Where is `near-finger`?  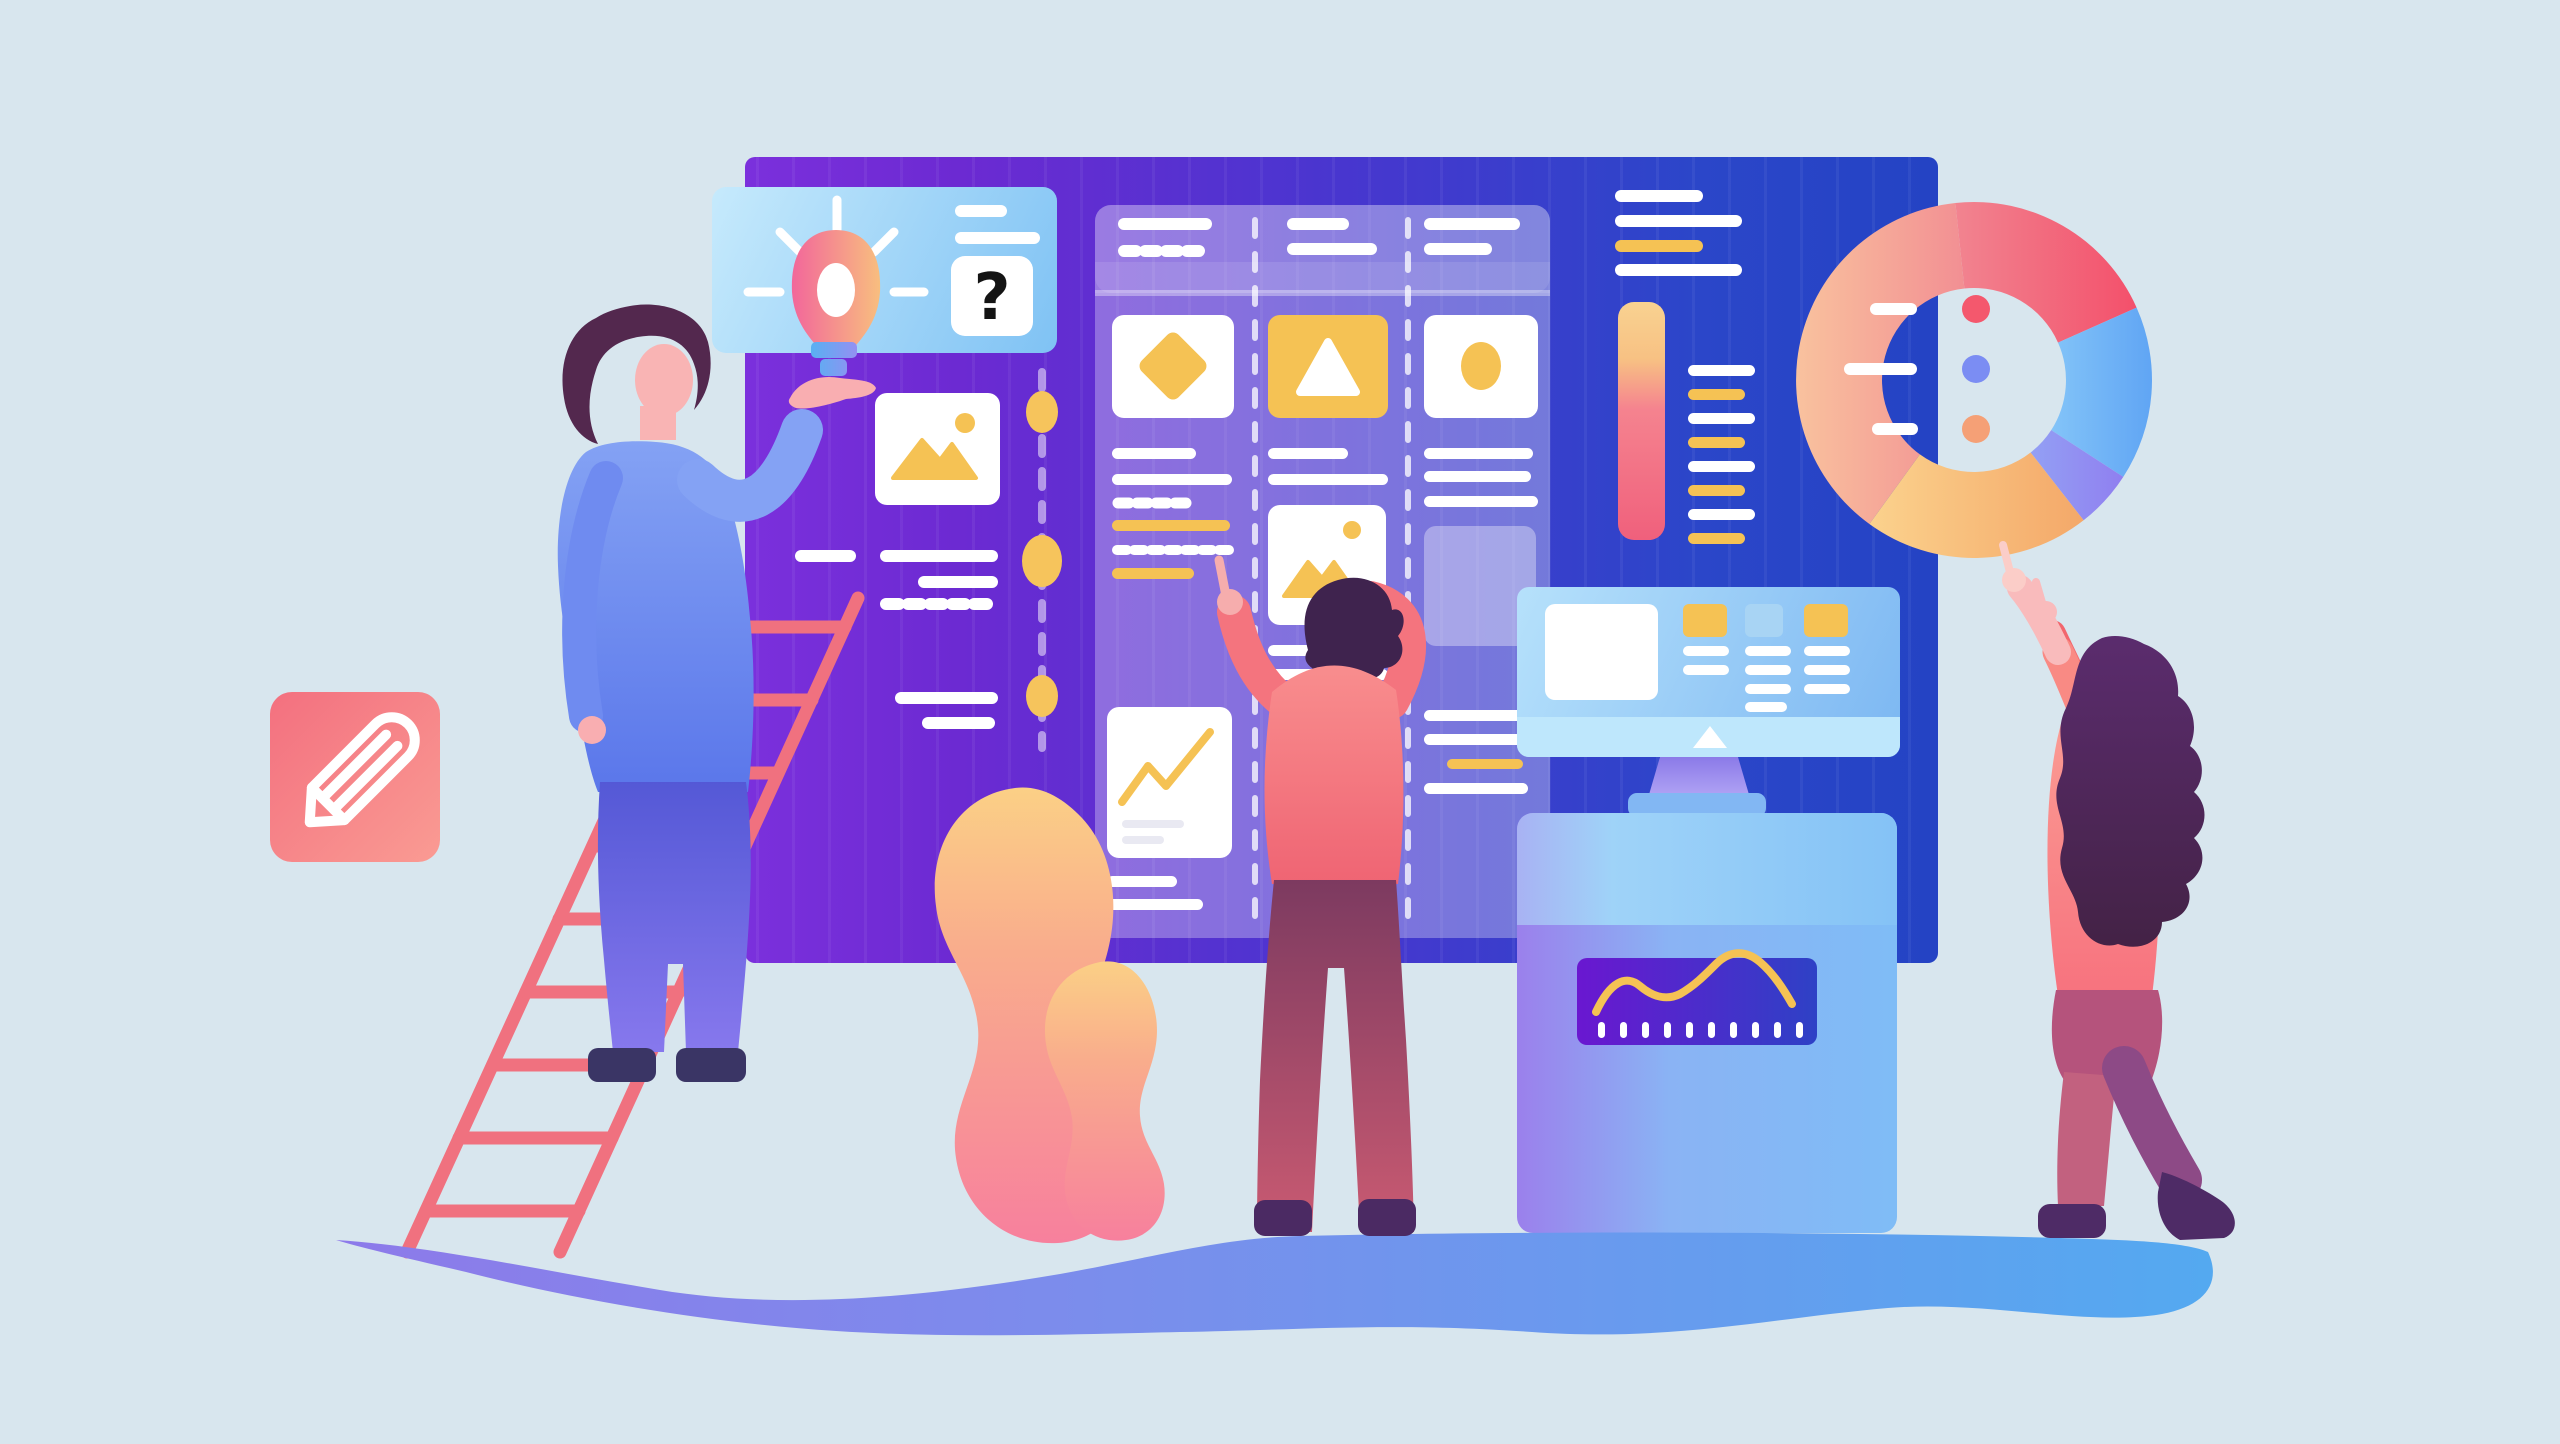
near-finger is located at coordinates (2006, 558).